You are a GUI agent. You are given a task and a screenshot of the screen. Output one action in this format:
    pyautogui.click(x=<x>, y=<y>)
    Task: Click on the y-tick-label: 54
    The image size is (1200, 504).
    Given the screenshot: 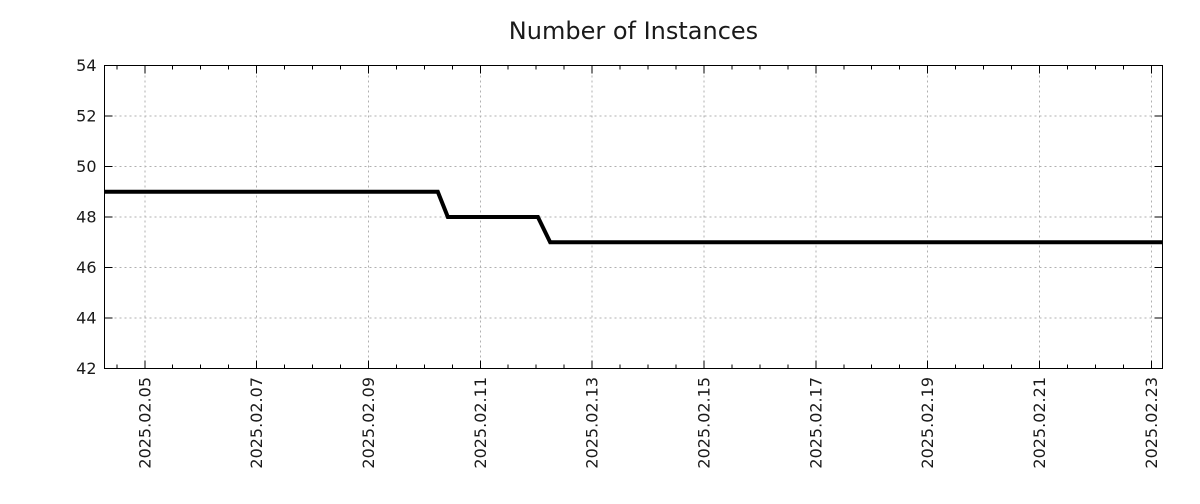 What is the action you would take?
    pyautogui.click(x=86, y=65)
    